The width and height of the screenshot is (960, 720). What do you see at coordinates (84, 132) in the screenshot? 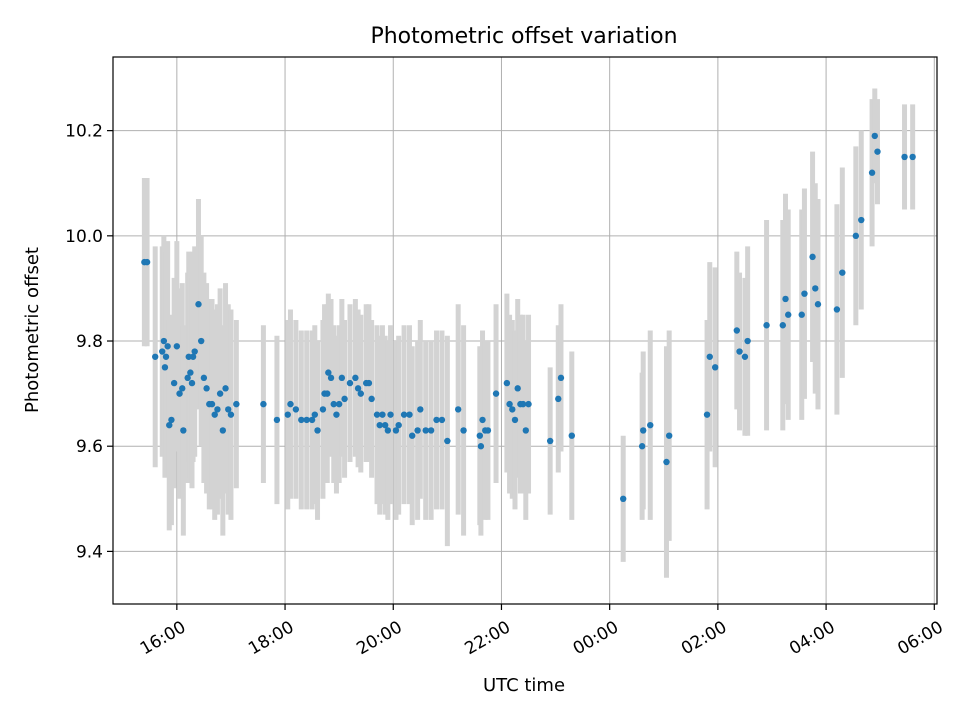
I see `y-tick-label: 10.2` at bounding box center [84, 132].